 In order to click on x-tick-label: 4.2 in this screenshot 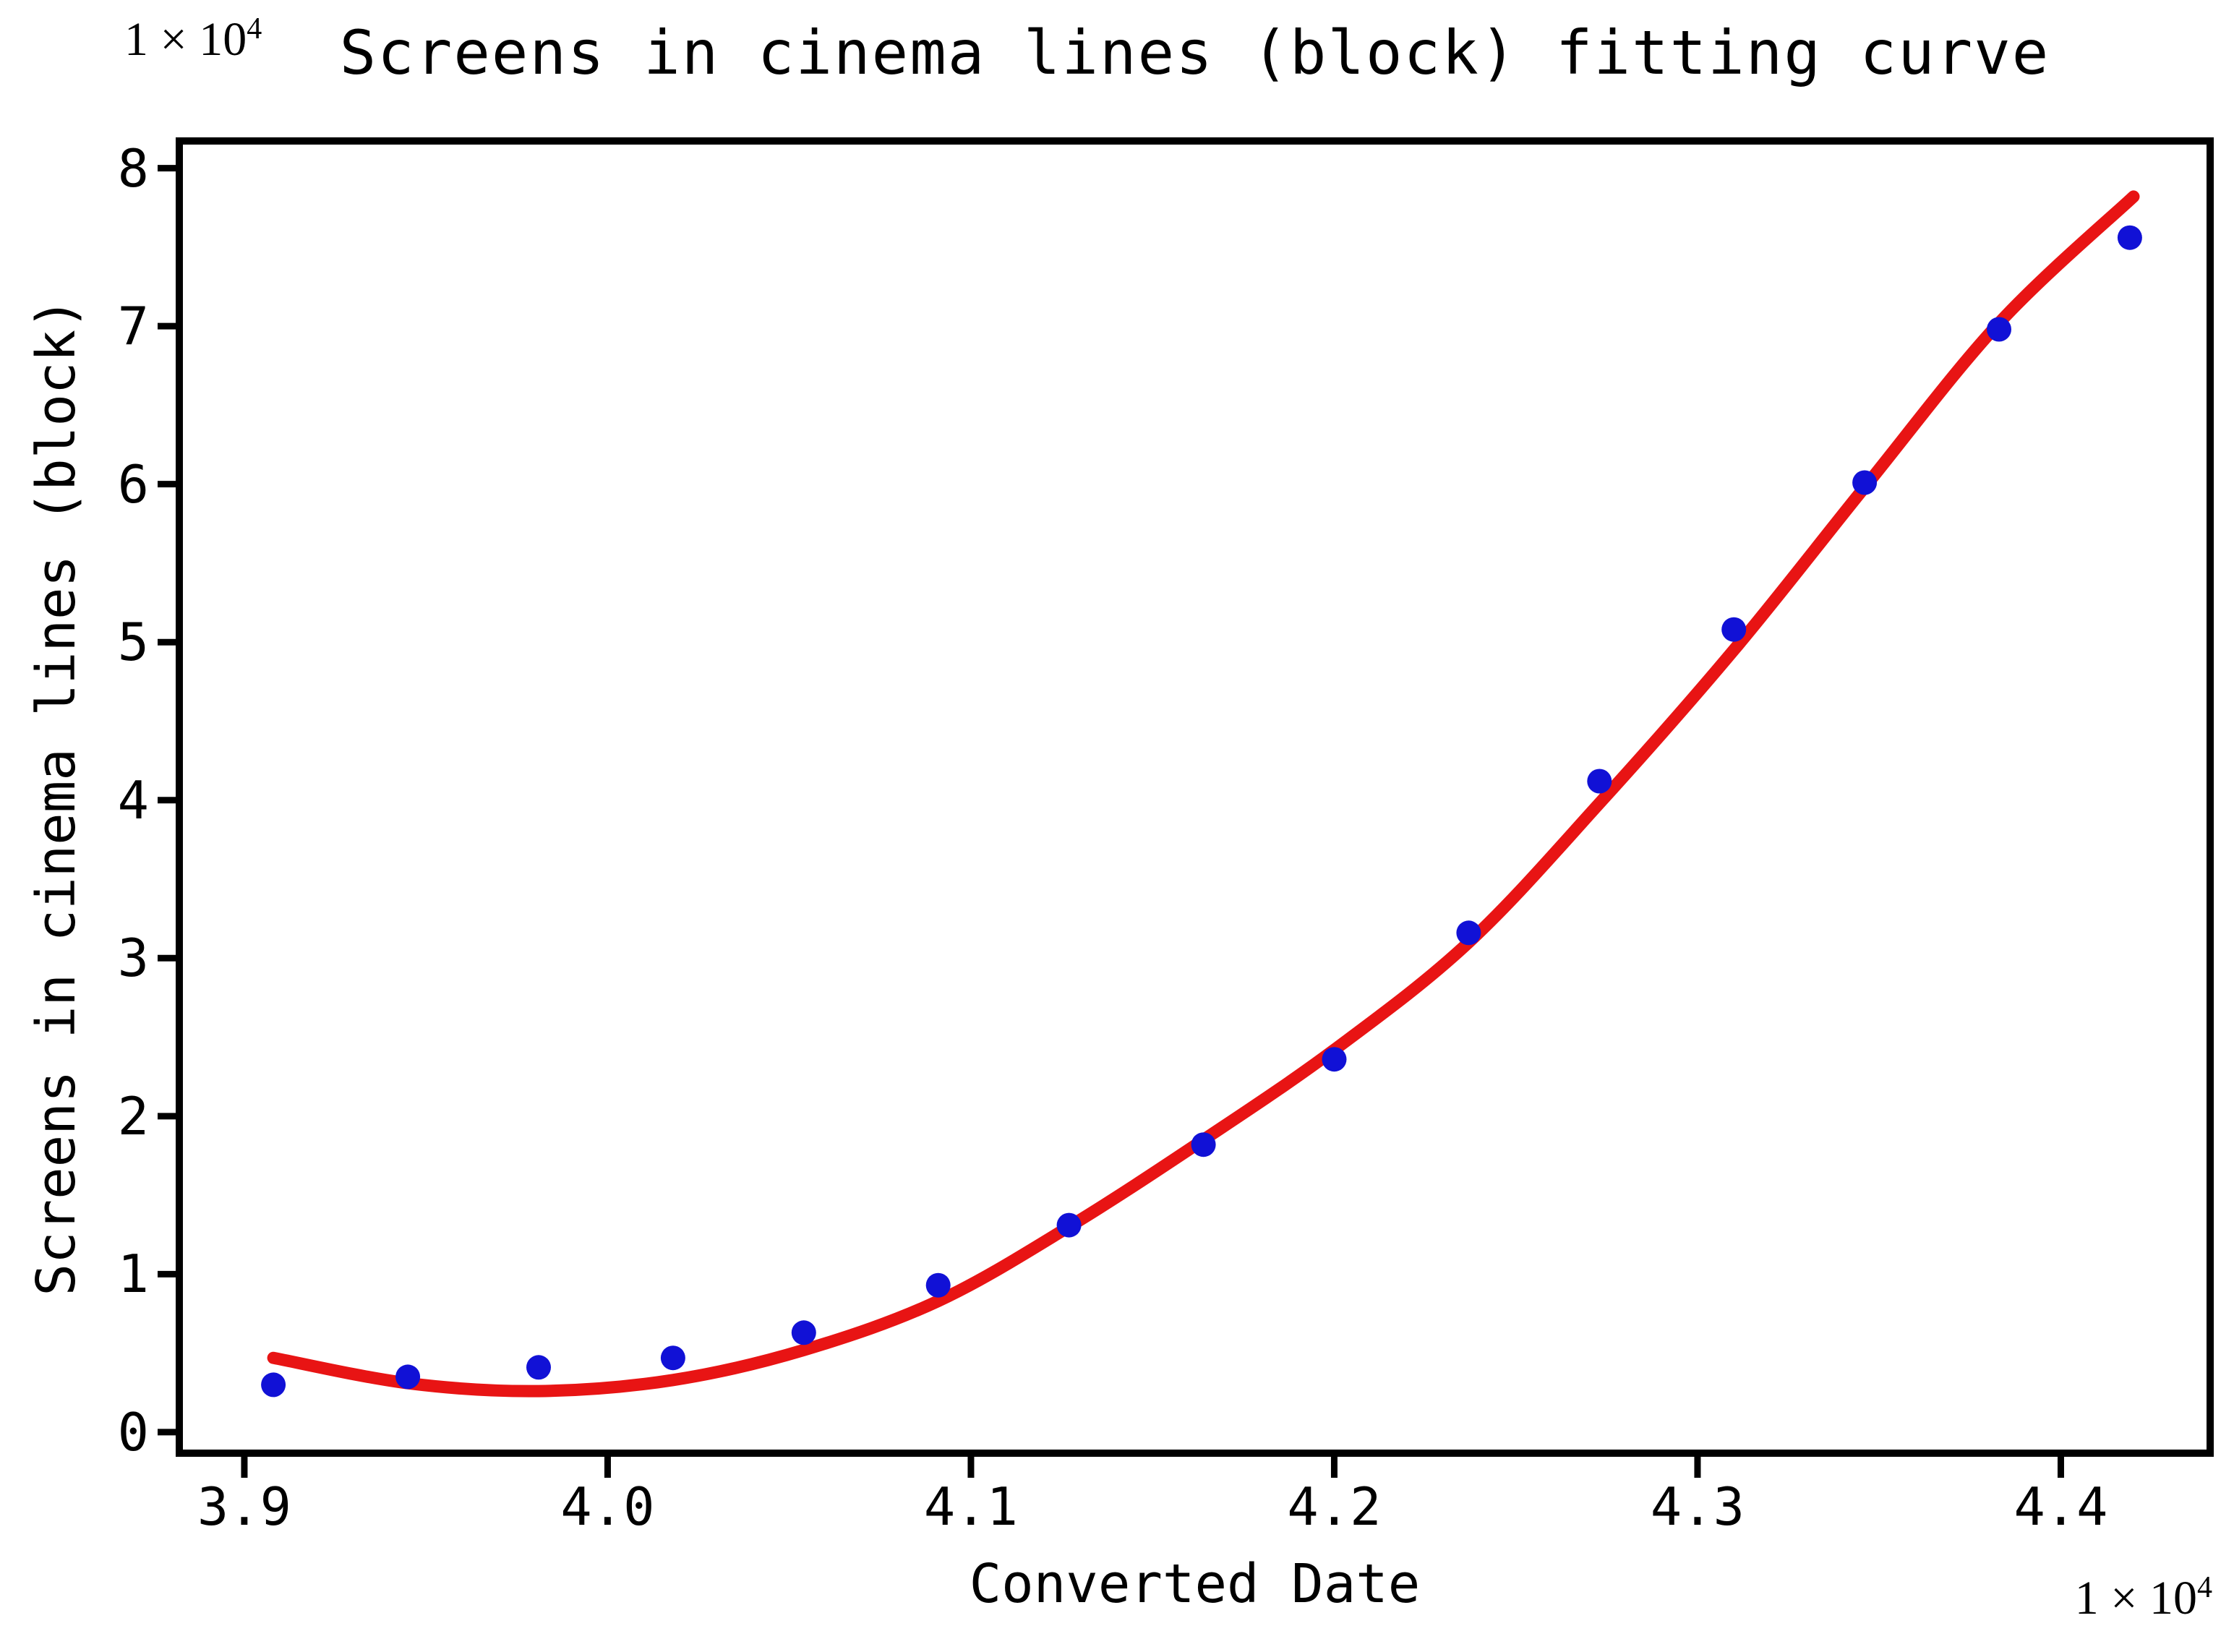, I will do `click(1334, 1507)`.